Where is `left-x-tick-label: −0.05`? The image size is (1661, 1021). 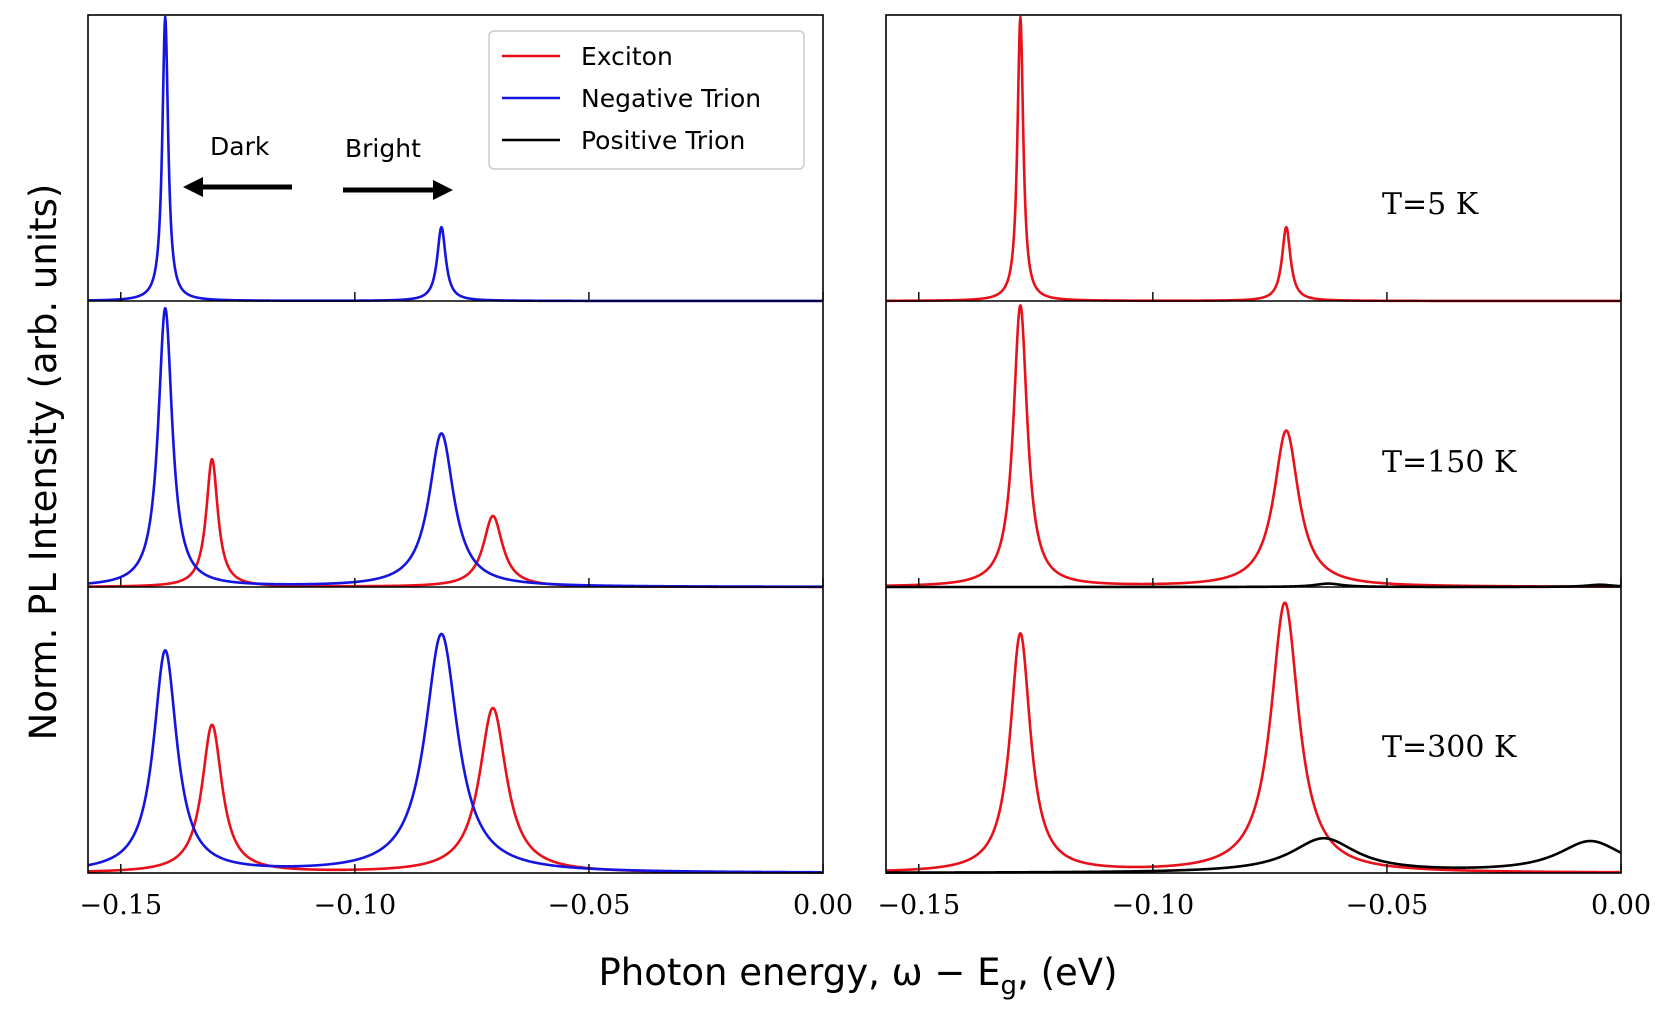 left-x-tick-label: −0.05 is located at coordinates (589, 905).